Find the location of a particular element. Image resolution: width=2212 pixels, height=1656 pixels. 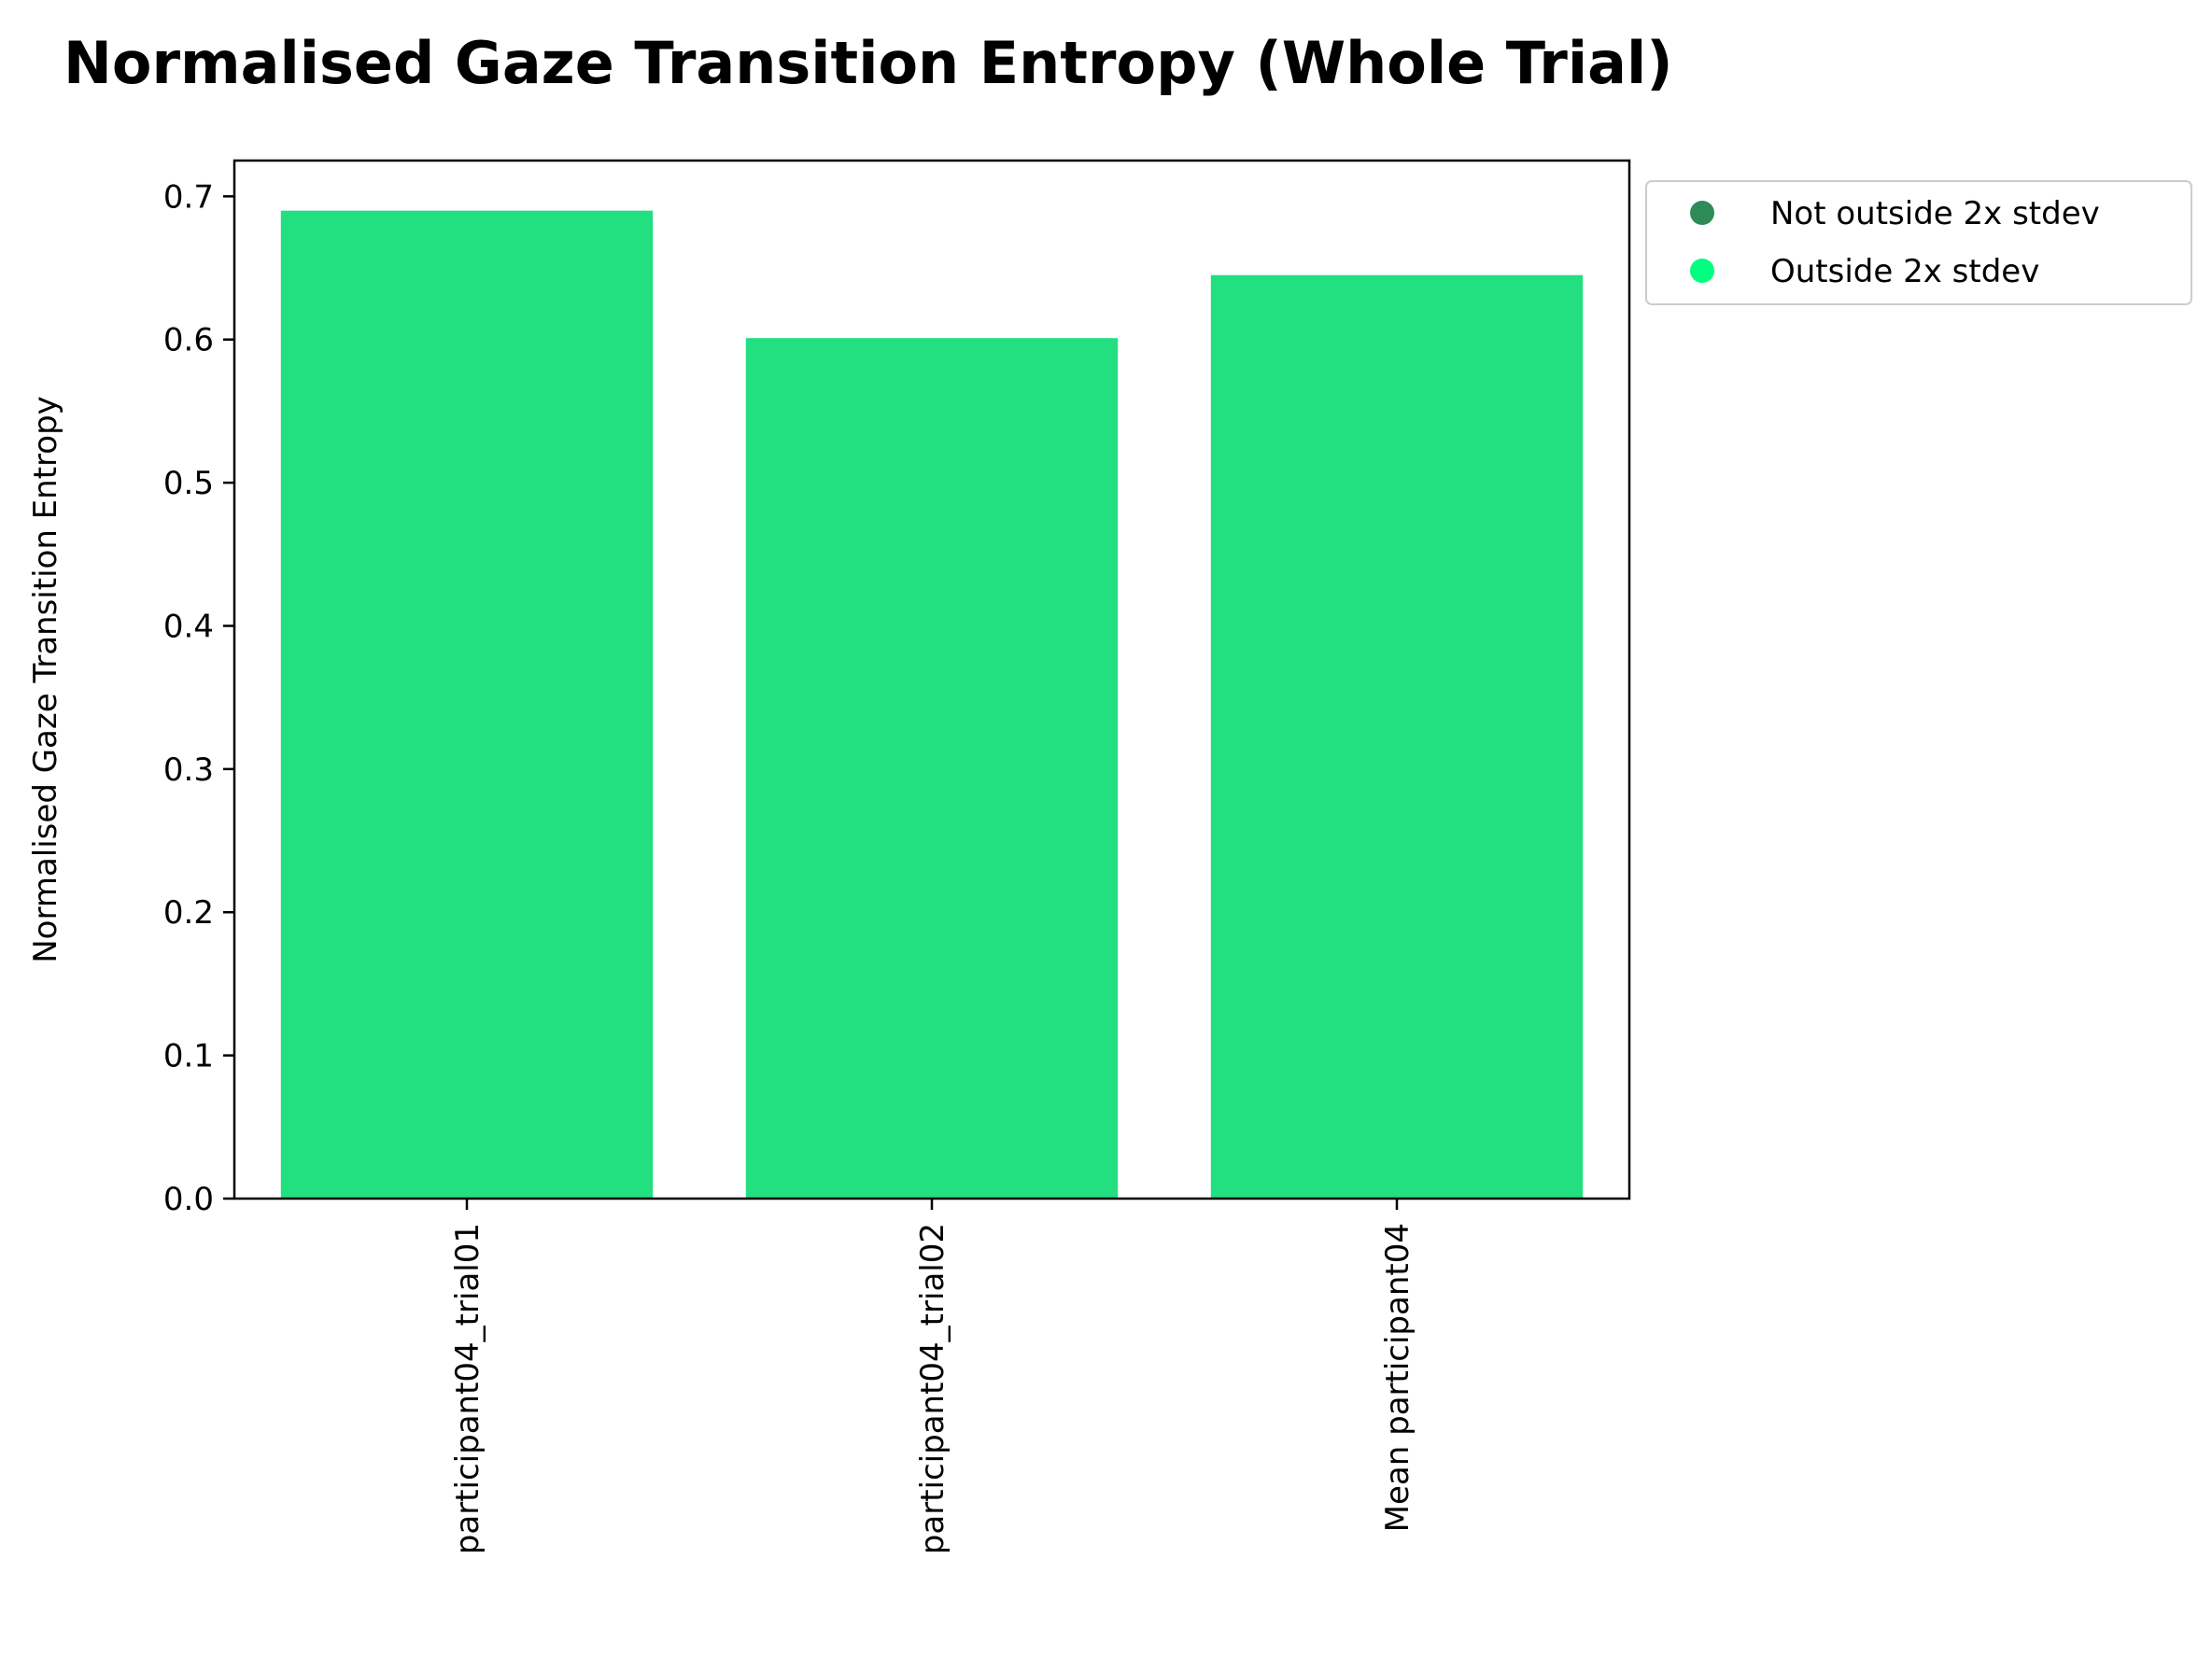

y-tick-label: 0.3 is located at coordinates (188, 770).